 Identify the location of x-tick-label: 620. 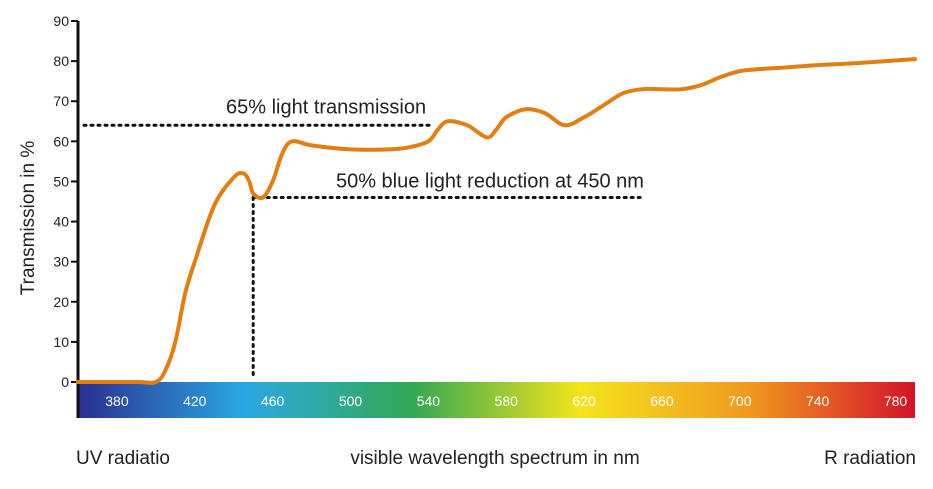
(584, 401).